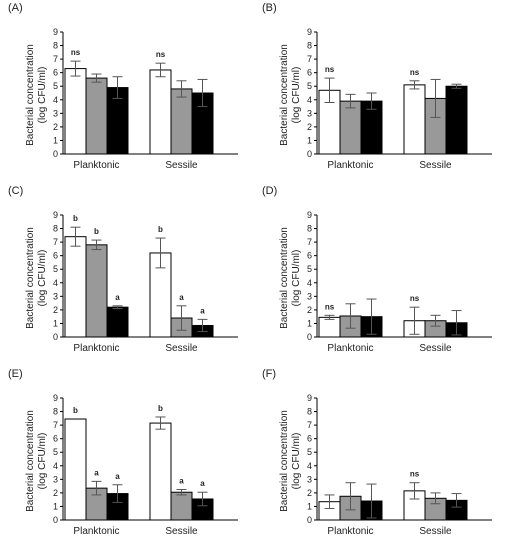 The width and height of the screenshot is (508, 550). What do you see at coordinates (16, 191) in the screenshot?
I see `panel-label: (C)` at bounding box center [16, 191].